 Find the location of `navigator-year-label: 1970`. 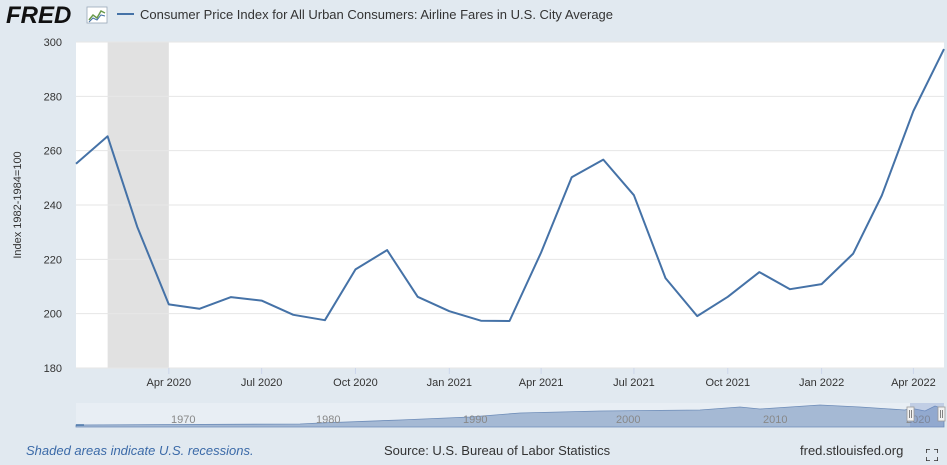

navigator-year-label: 1970 is located at coordinates (183, 420).